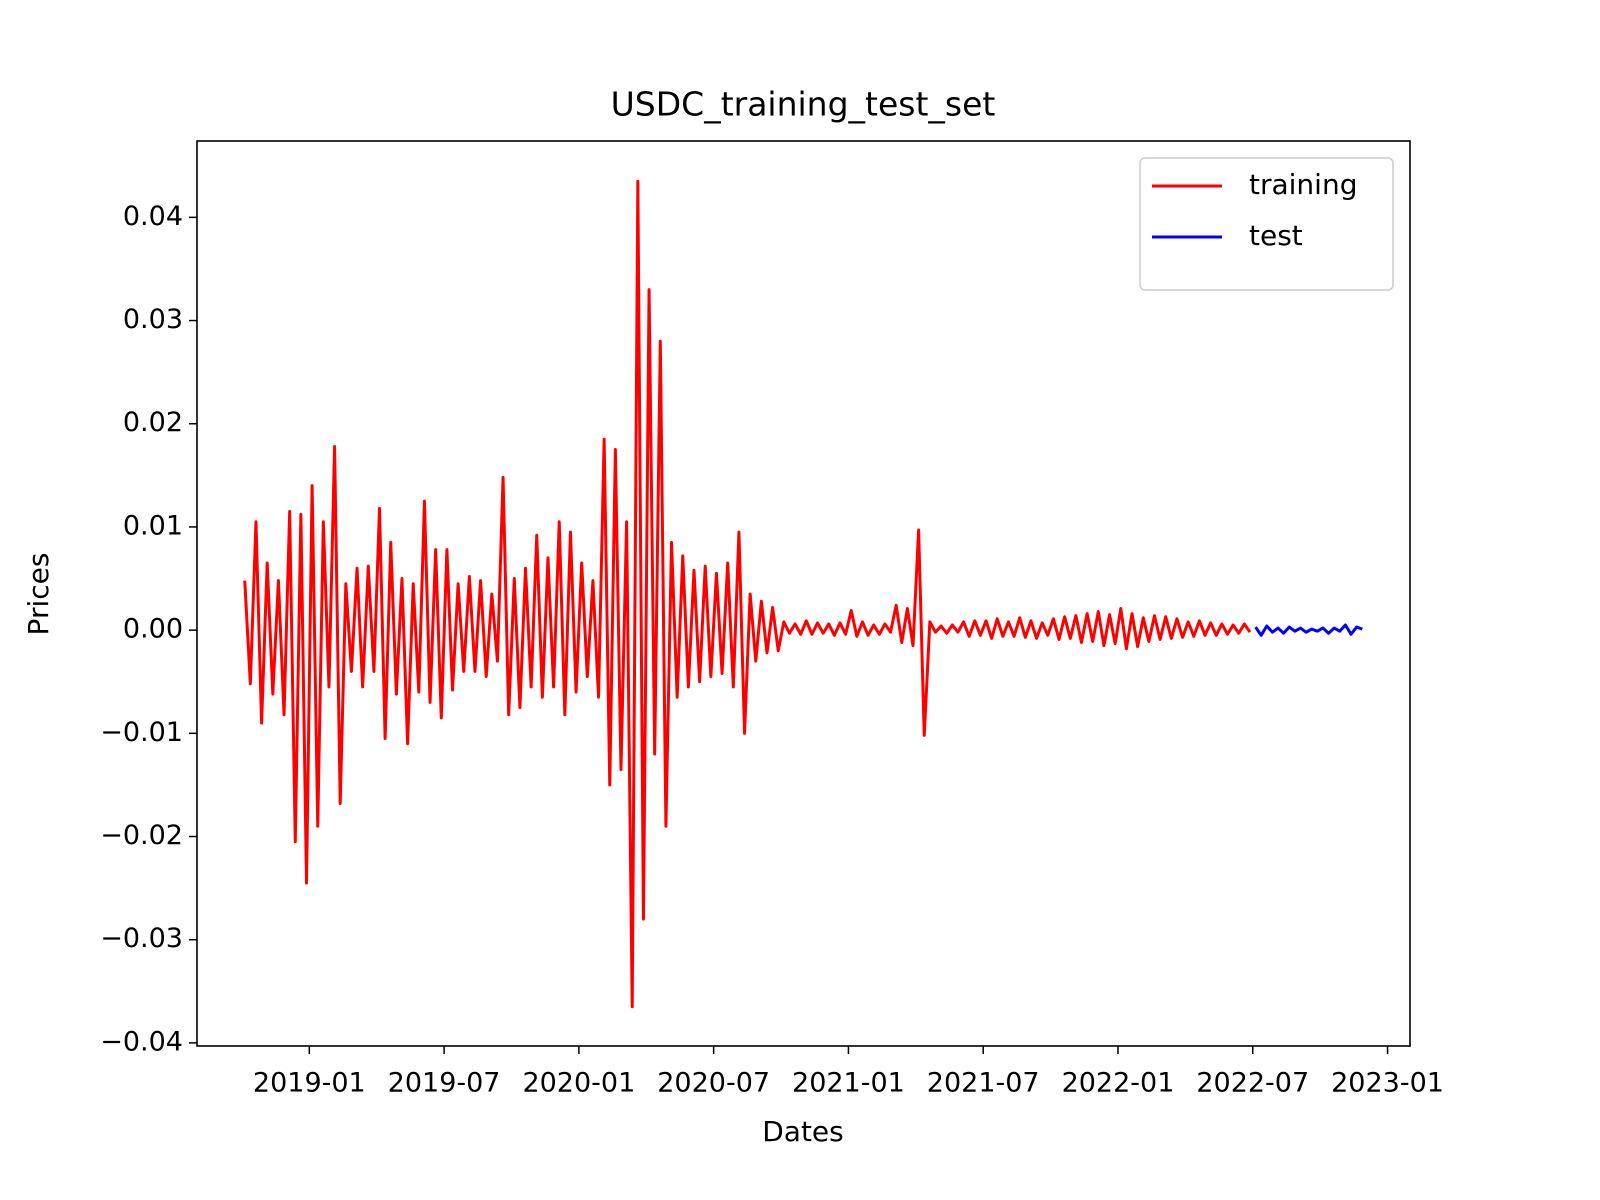 This screenshot has width=1600, height=1200. I want to click on x-tick-label: 2021-07, so click(983, 1083).